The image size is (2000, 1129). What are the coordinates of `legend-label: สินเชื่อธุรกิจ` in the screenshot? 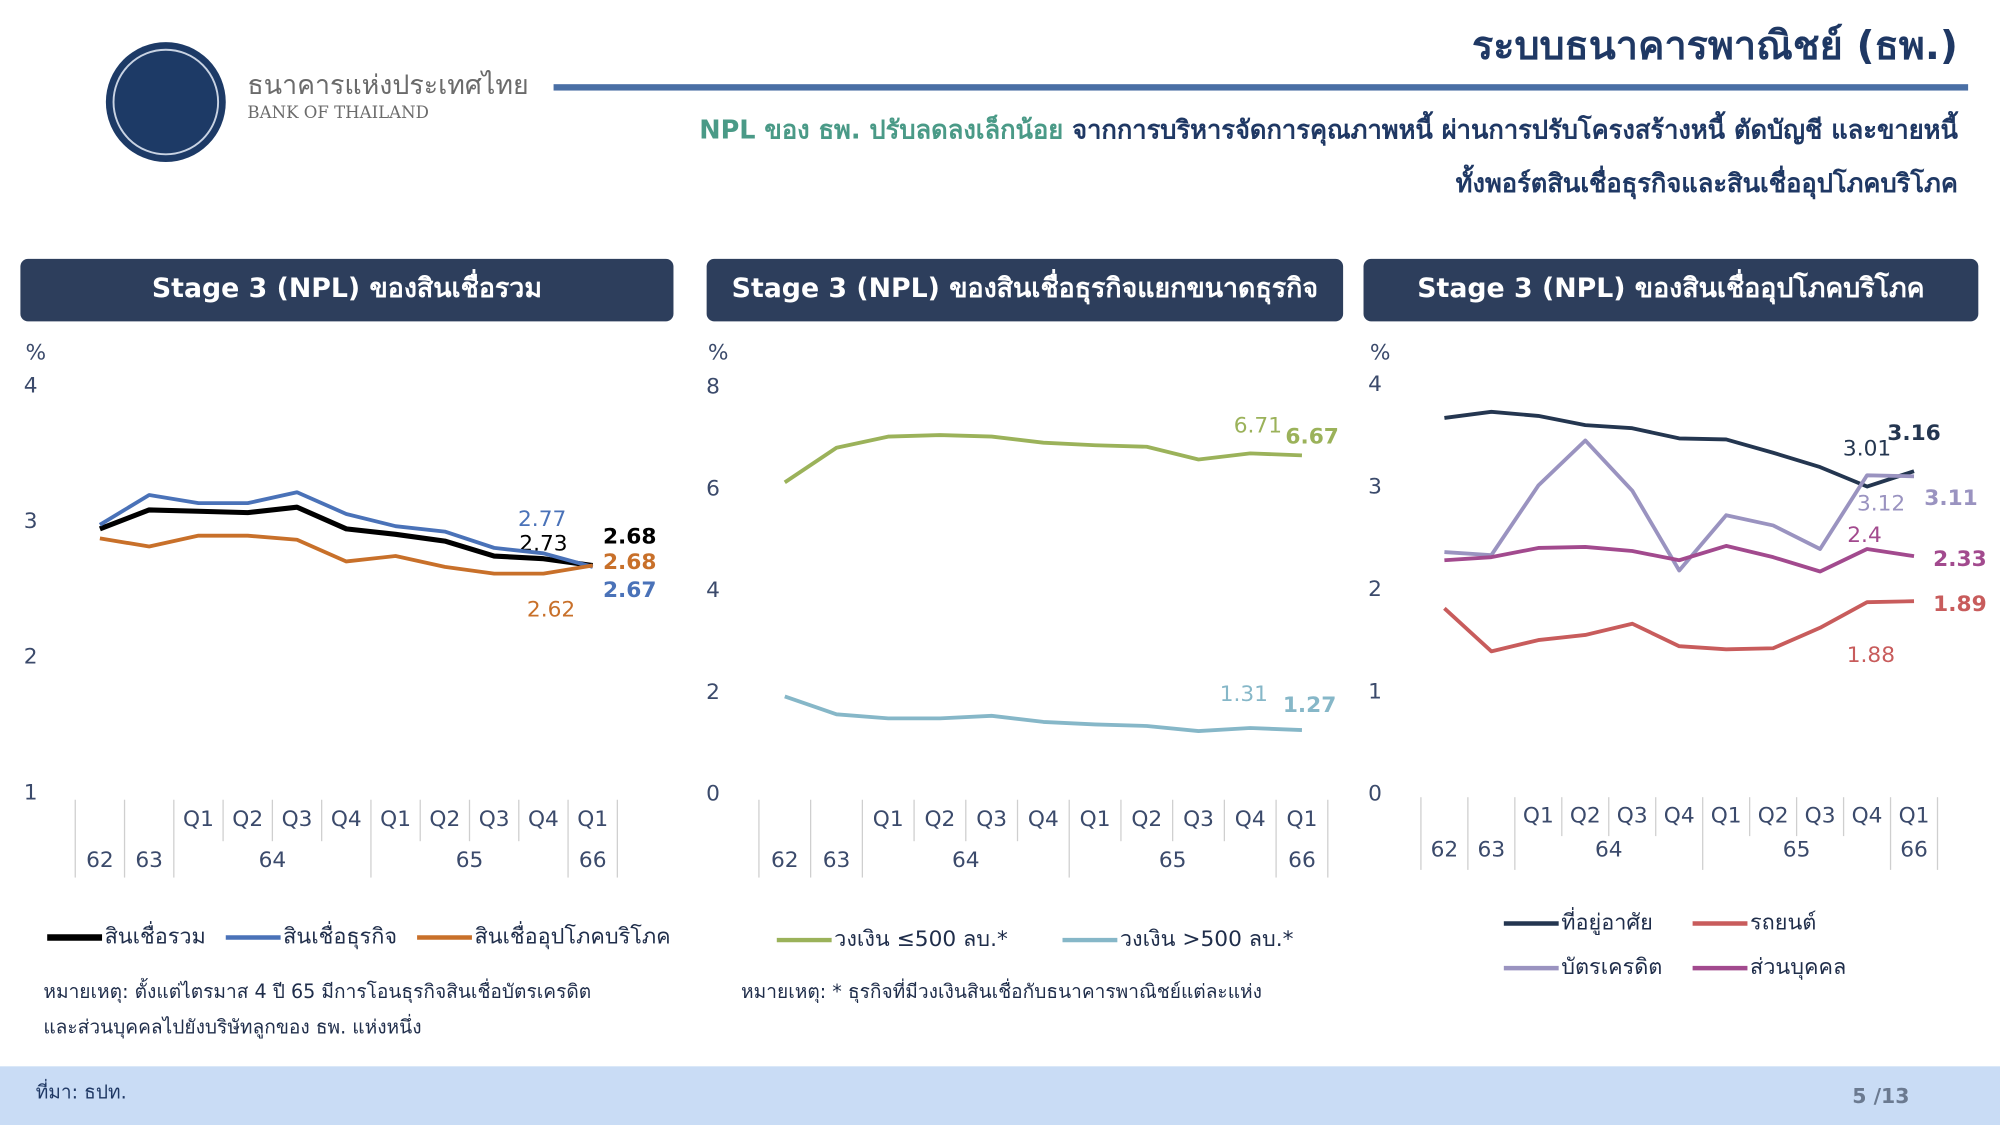 It's located at (340, 936).